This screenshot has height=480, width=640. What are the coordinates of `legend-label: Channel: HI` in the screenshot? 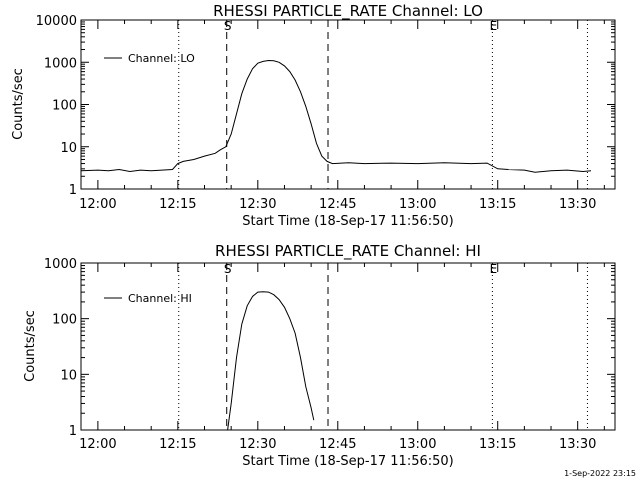 It's located at (160, 298).